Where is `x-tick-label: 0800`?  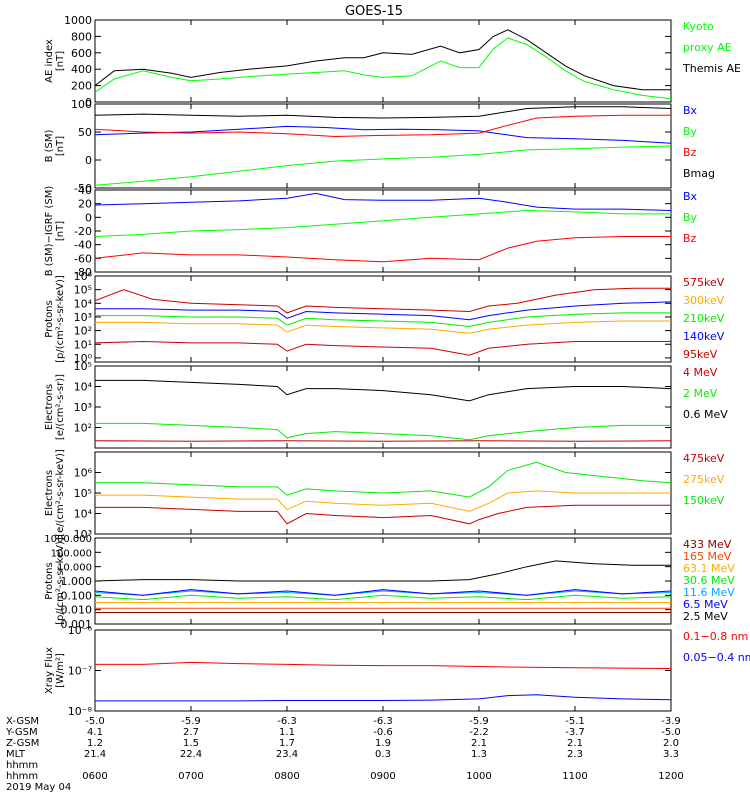 x-tick-label: 0800 is located at coordinates (286, 776).